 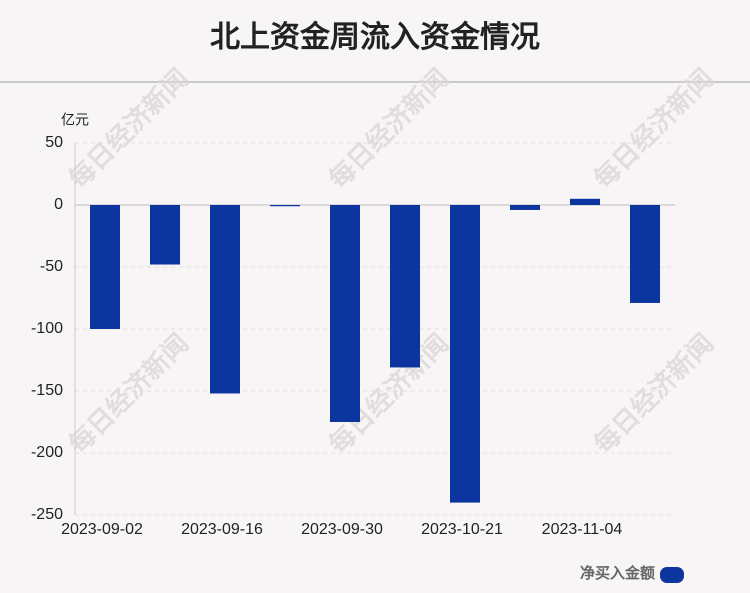 What do you see at coordinates (617, 573) in the screenshot?
I see `legend-label: 净买入金额` at bounding box center [617, 573].